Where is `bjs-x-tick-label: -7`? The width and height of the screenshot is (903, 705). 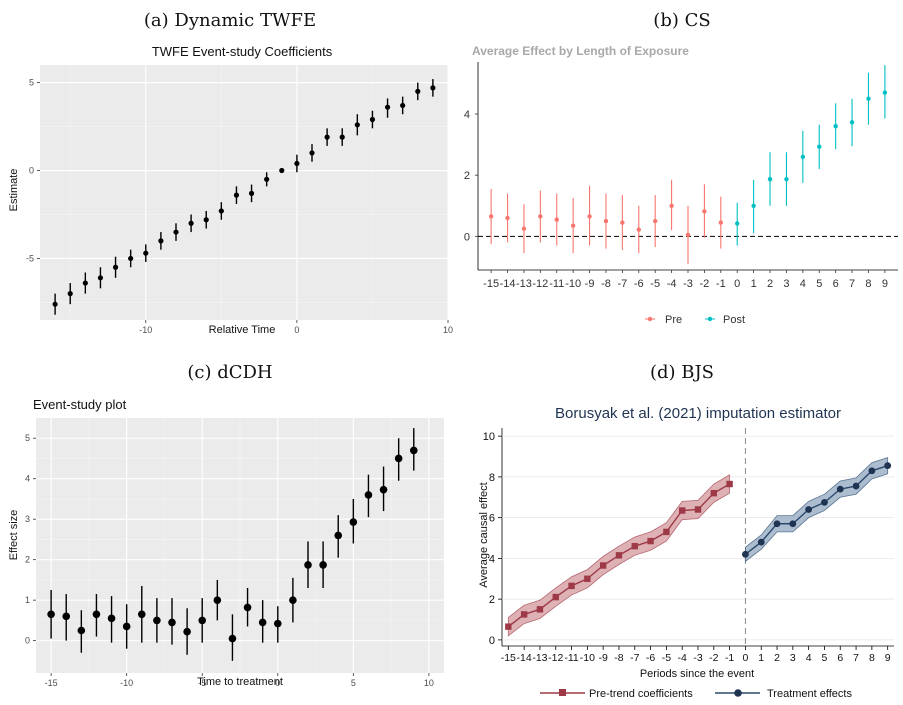 bjs-x-tick-label: -7 is located at coordinates (634, 658).